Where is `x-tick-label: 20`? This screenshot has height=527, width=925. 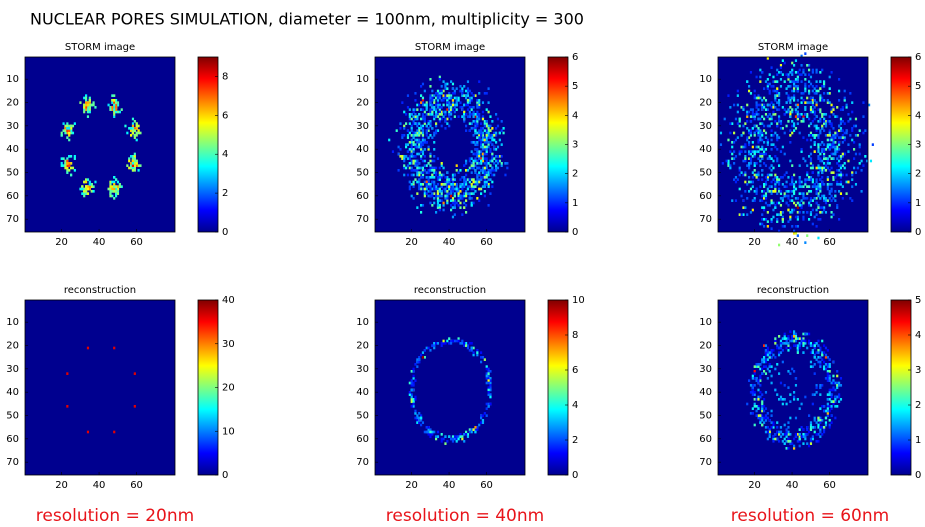
x-tick-label: 20 is located at coordinates (411, 242).